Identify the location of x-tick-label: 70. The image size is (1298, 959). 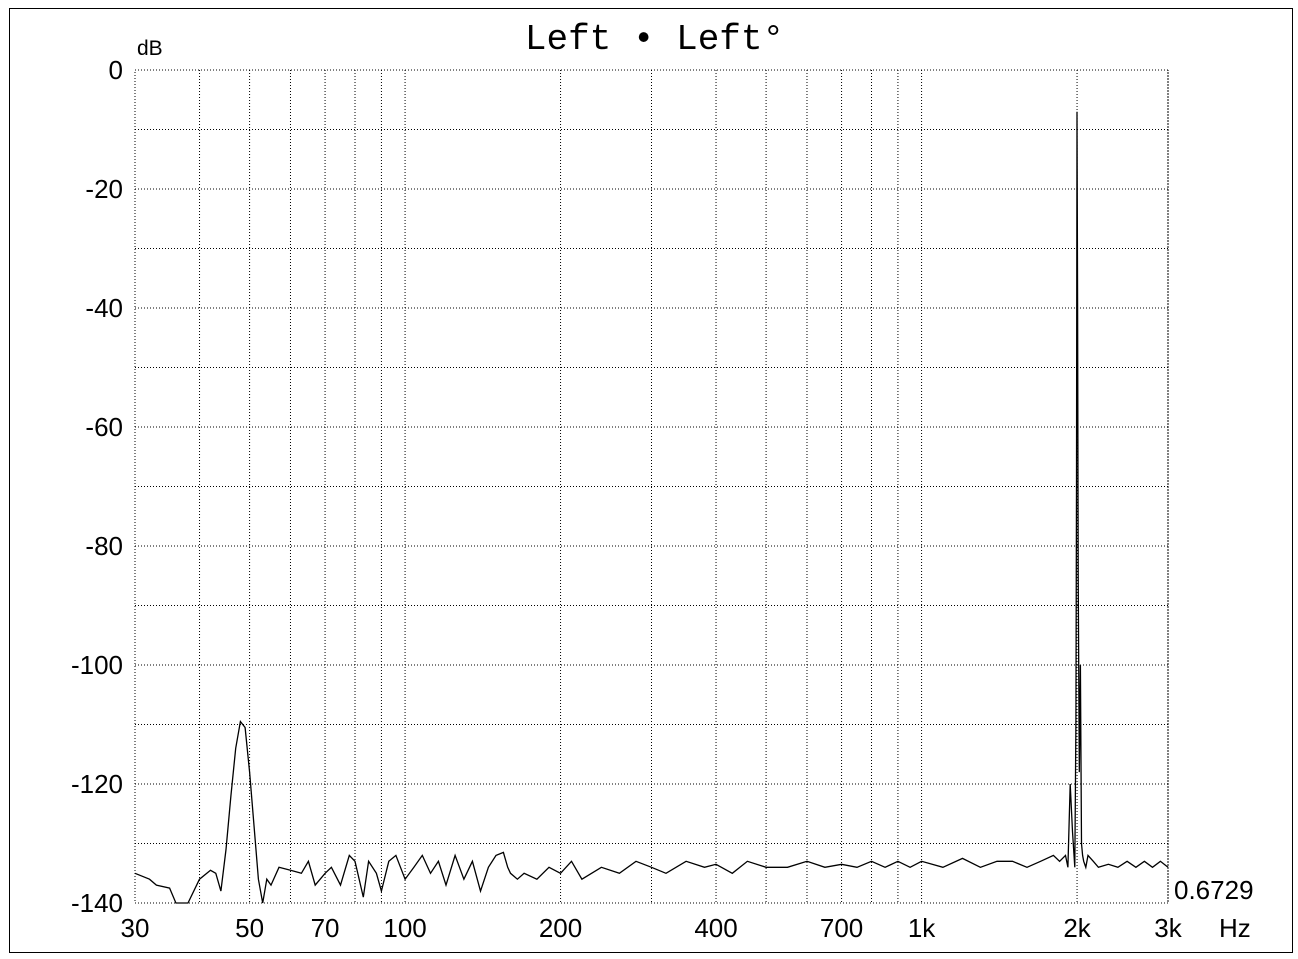
(325, 928).